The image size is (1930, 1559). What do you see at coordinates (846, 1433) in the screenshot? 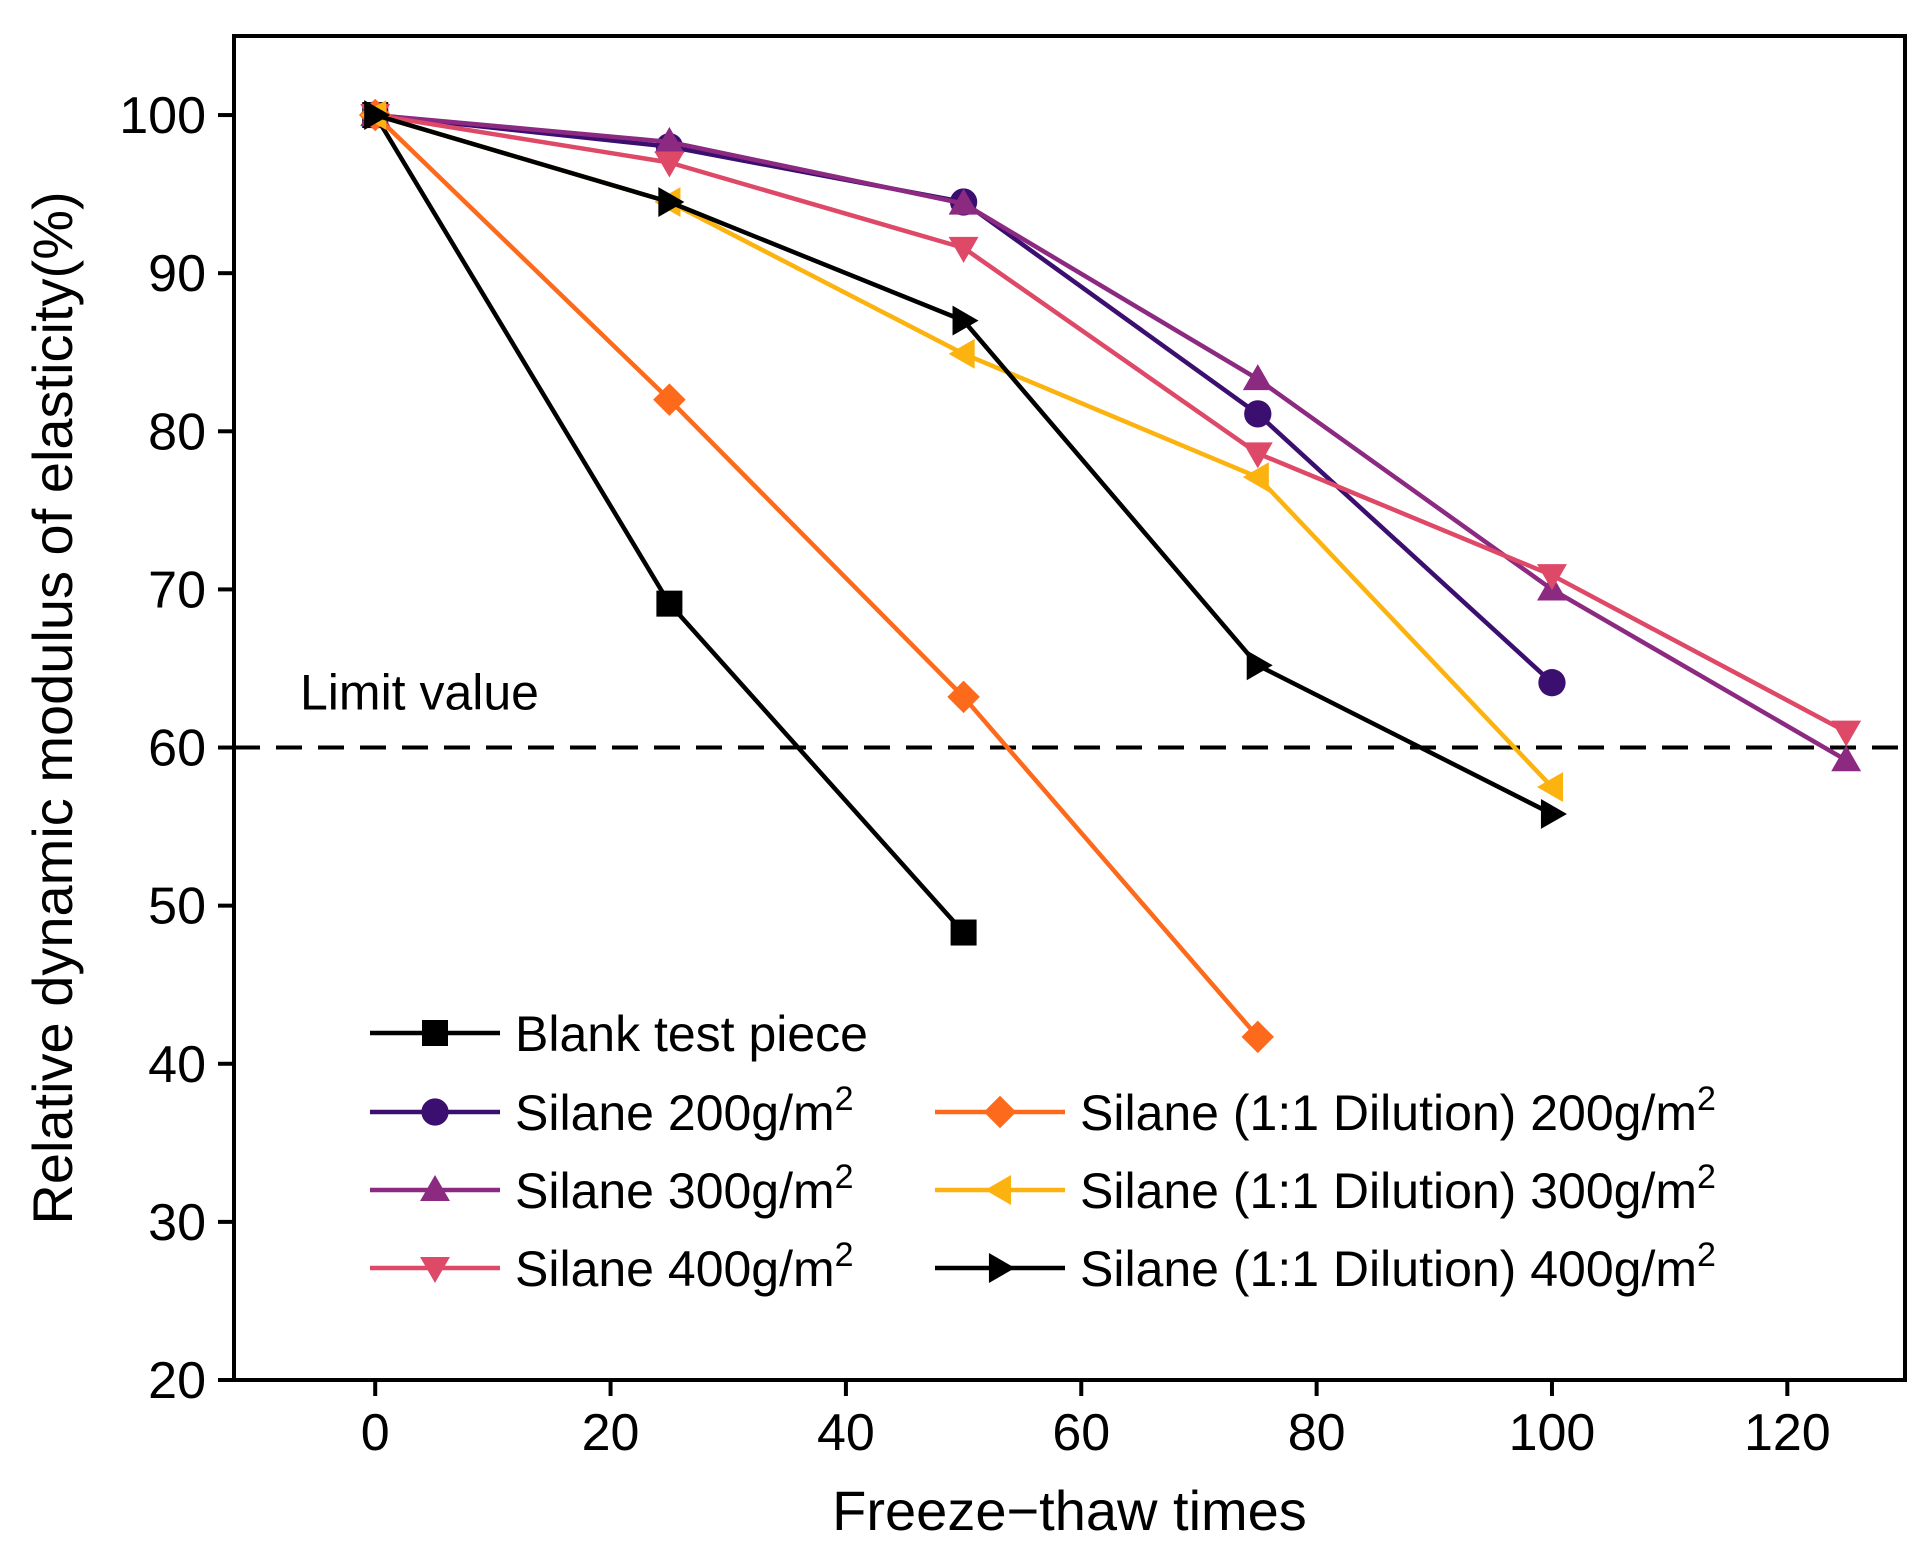
I see `x-tick-label: 40` at bounding box center [846, 1433].